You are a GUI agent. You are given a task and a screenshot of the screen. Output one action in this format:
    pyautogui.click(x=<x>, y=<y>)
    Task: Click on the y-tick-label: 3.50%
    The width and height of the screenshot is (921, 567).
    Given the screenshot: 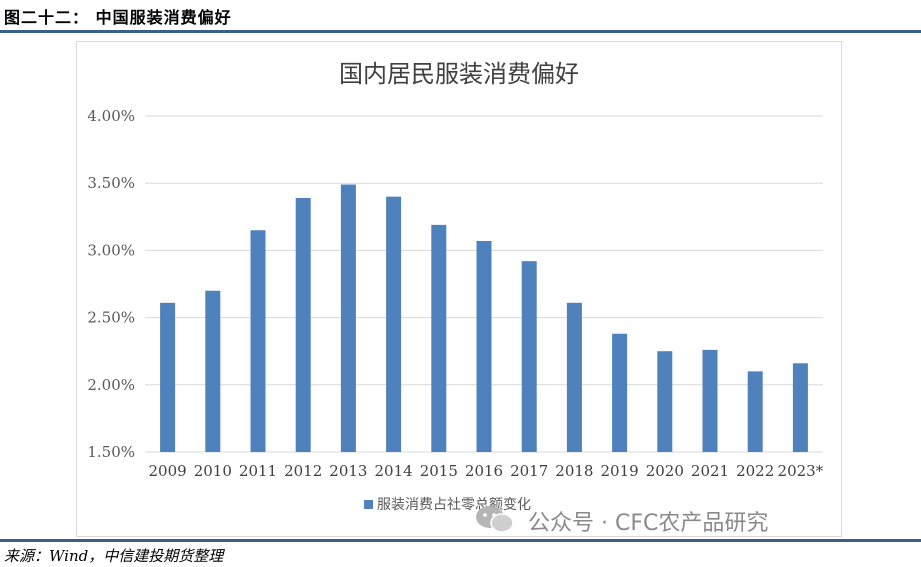 What is the action you would take?
    pyautogui.click(x=111, y=183)
    